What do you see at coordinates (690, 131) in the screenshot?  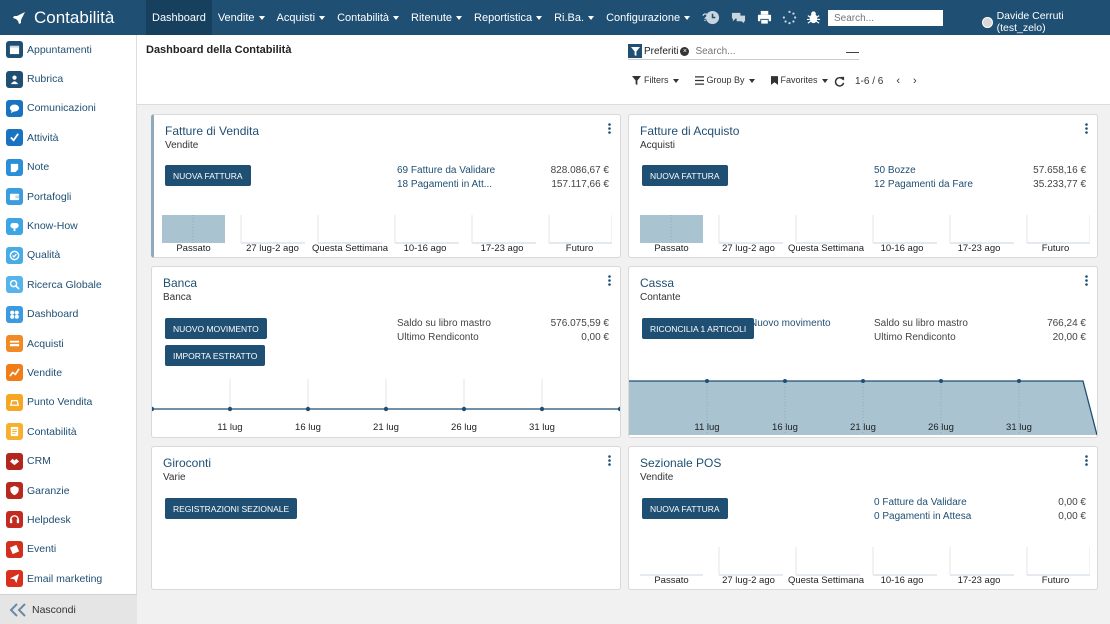 I see `card-title: Fatture di Acquisto` at bounding box center [690, 131].